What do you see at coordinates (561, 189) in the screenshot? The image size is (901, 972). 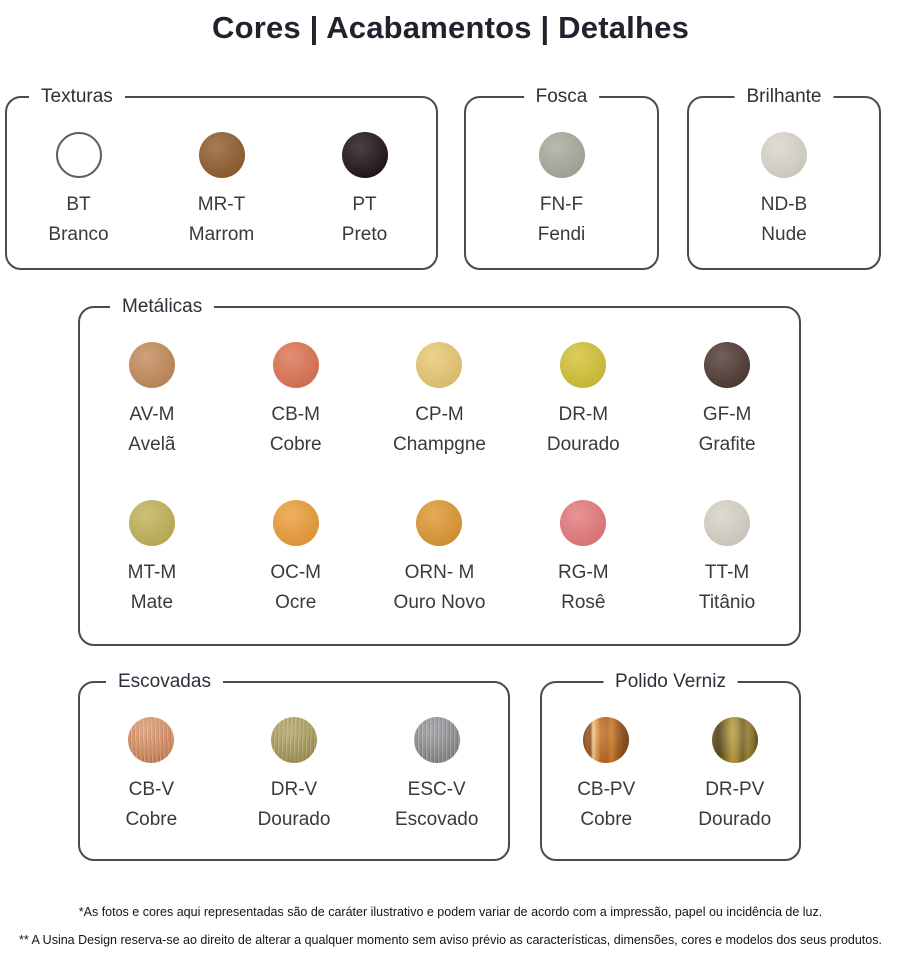 I see `swatch-fn-f: FN-F Fendi` at bounding box center [561, 189].